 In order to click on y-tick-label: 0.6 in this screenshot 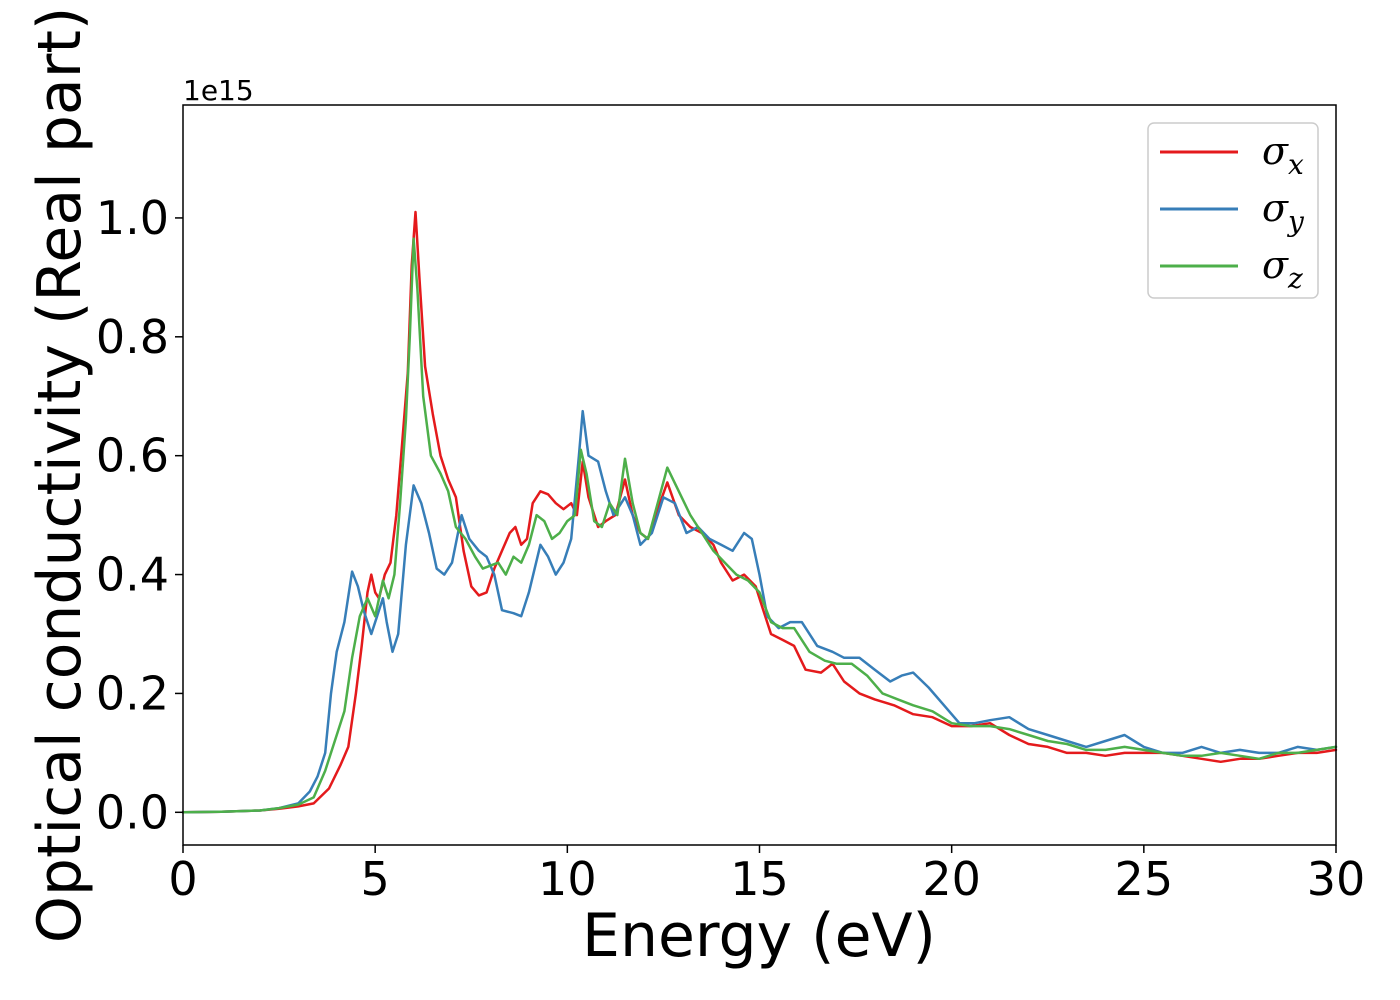, I will do `click(132, 456)`.